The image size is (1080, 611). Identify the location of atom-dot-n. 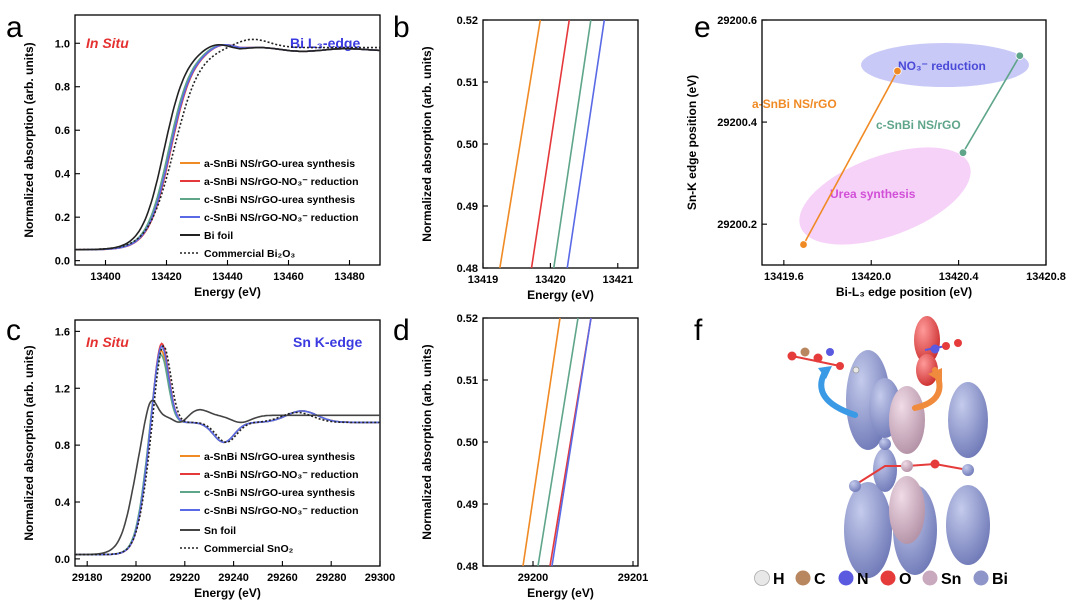
(846, 578).